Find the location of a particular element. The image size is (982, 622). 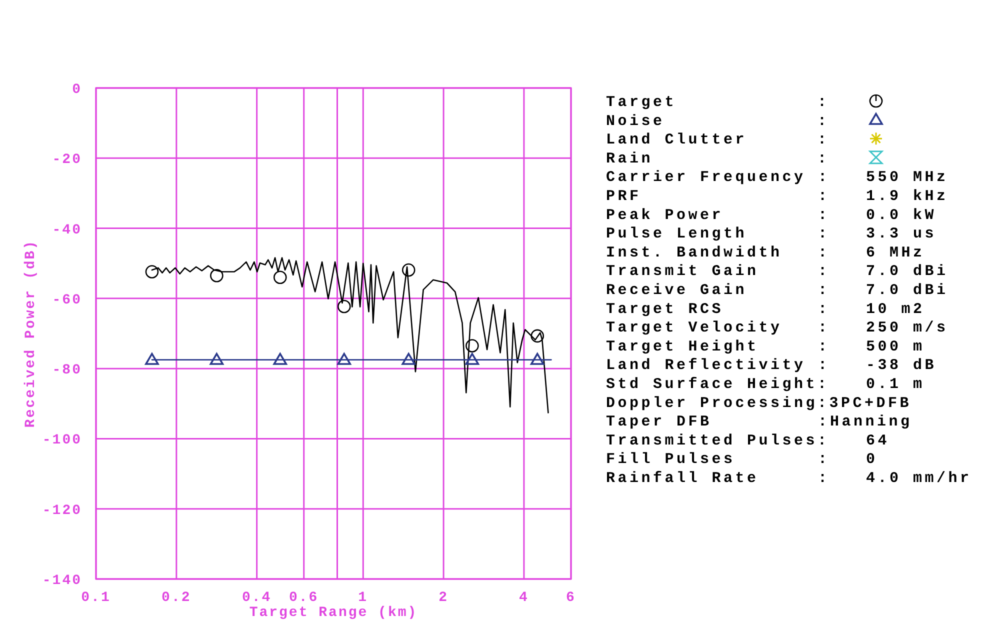

y-tick-label: -20 is located at coordinates (67, 160).